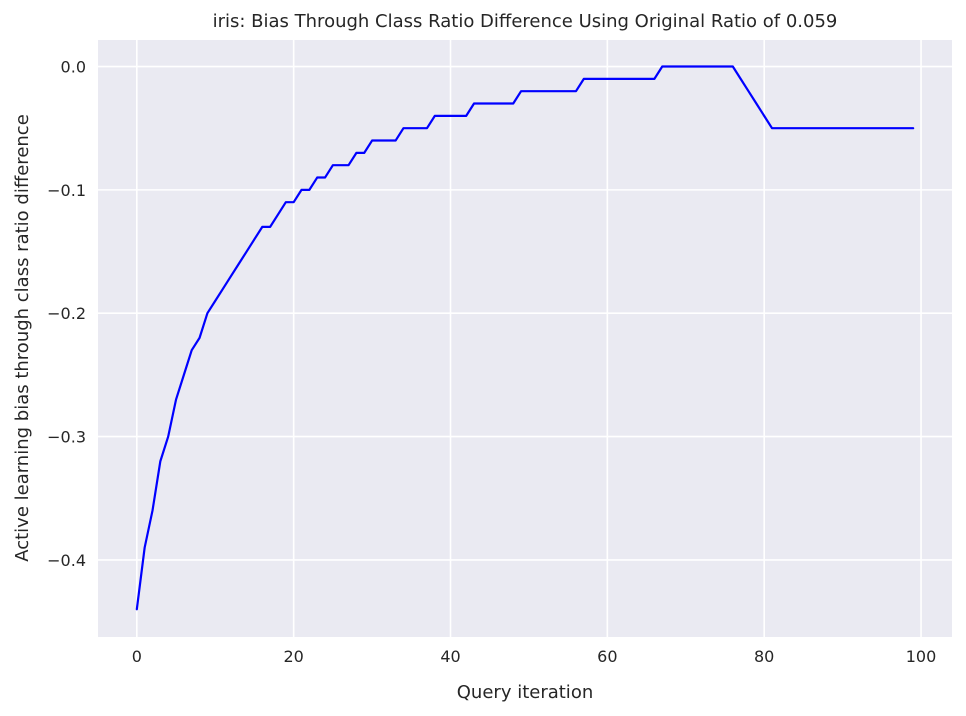 The height and width of the screenshot is (716, 966). I want to click on y-tick-label: −0.2, so click(66, 313).